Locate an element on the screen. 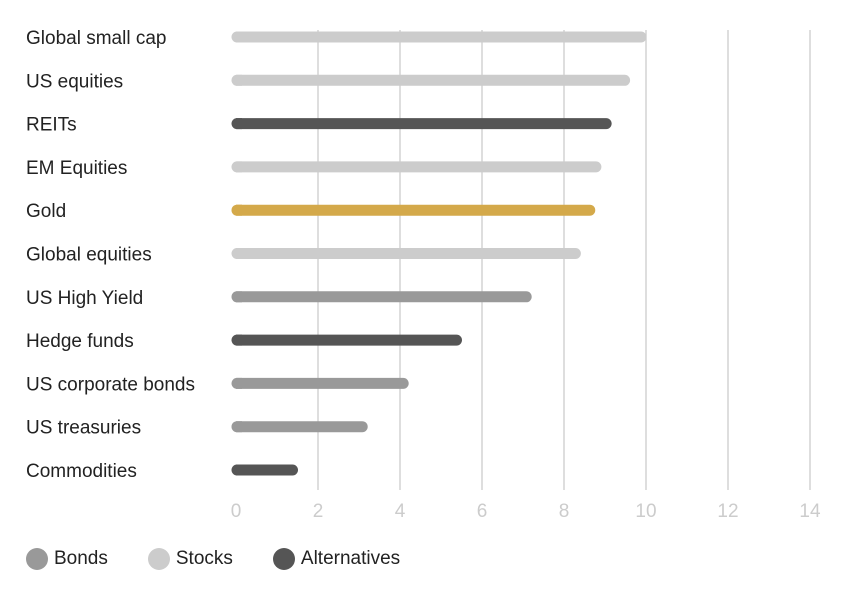 This screenshot has width=854, height=608. bar-start-reits is located at coordinates (239, 124).